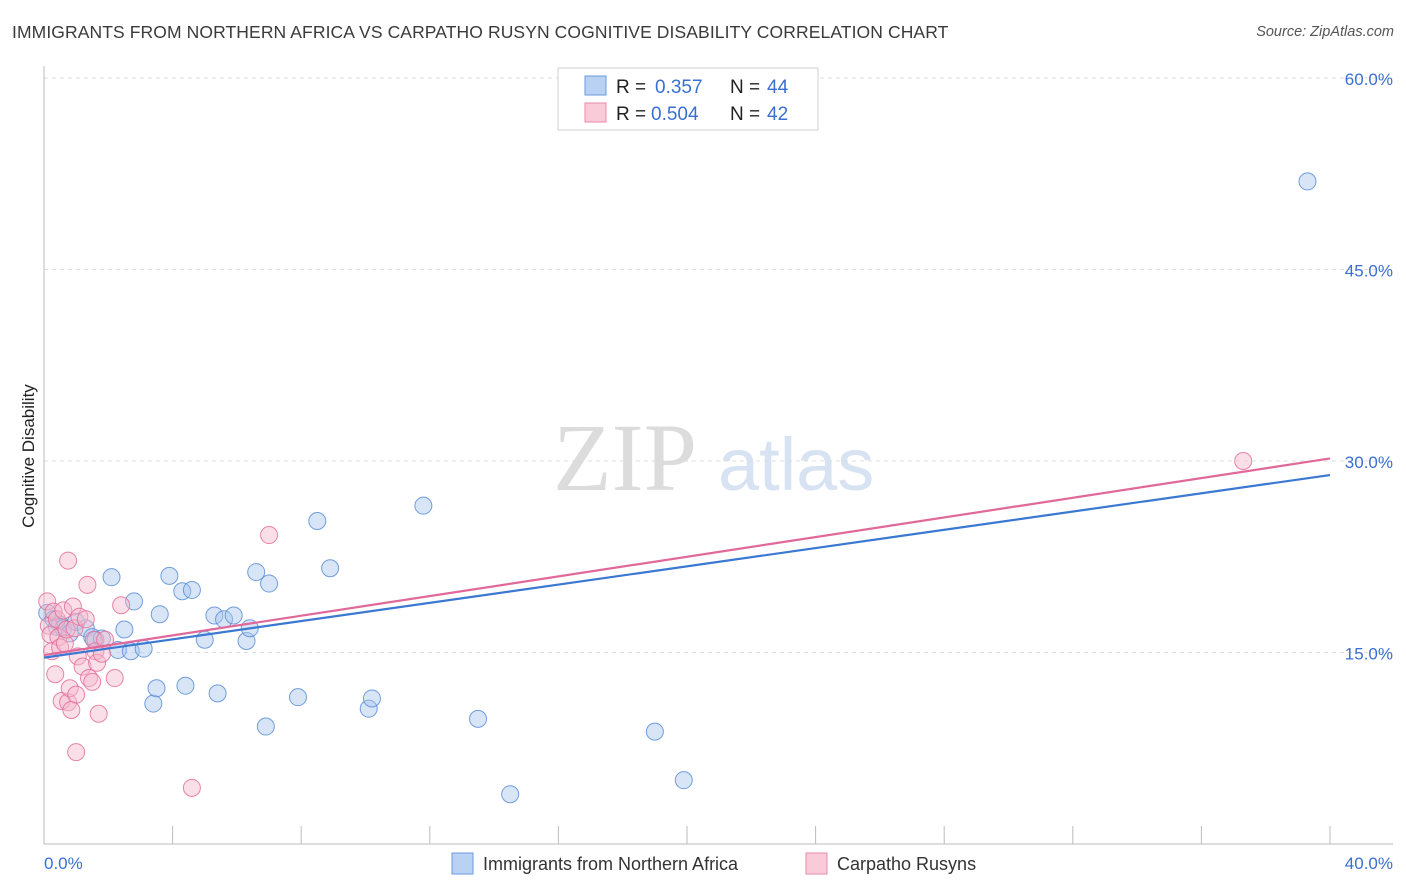 The width and height of the screenshot is (1406, 892). Describe the element at coordinates (1369, 462) in the screenshot. I see `y-tick-label: 30.0%` at that location.